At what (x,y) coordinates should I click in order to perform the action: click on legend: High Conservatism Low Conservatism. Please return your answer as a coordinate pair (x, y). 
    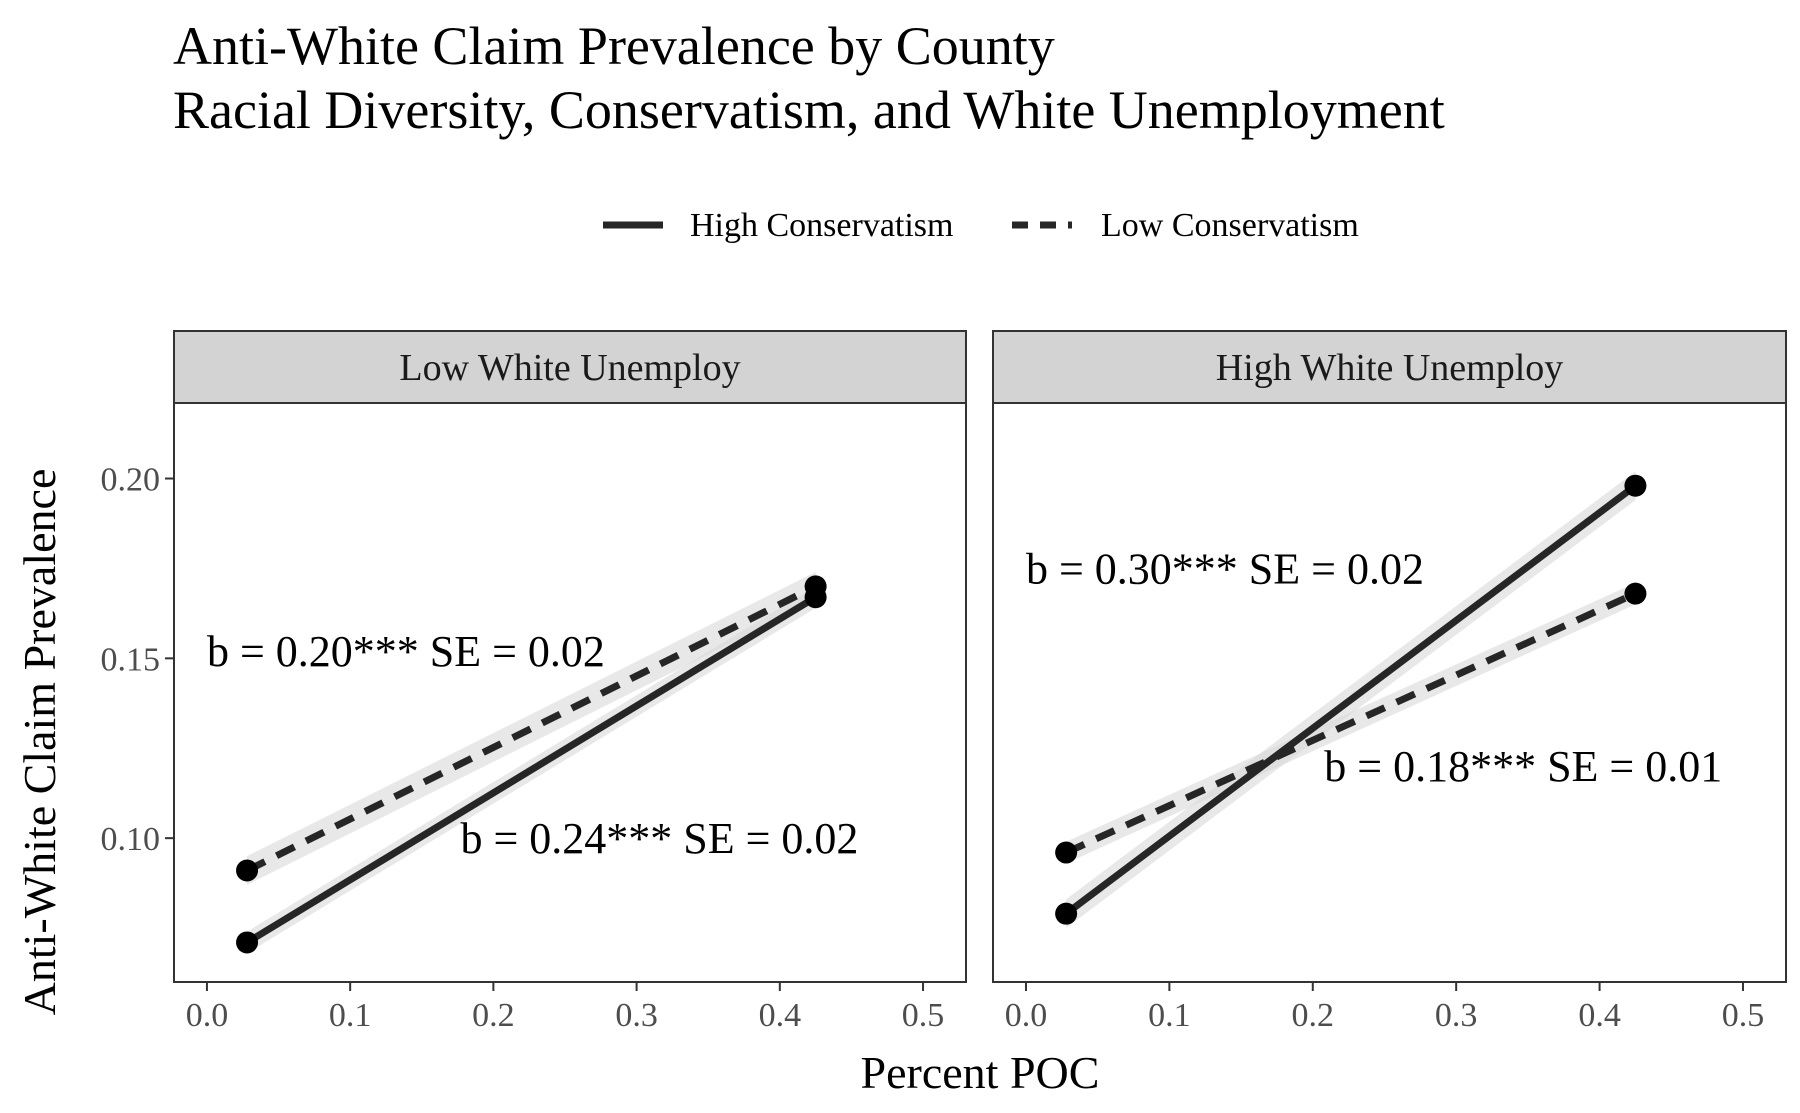
    Looking at the image, I should click on (981, 225).